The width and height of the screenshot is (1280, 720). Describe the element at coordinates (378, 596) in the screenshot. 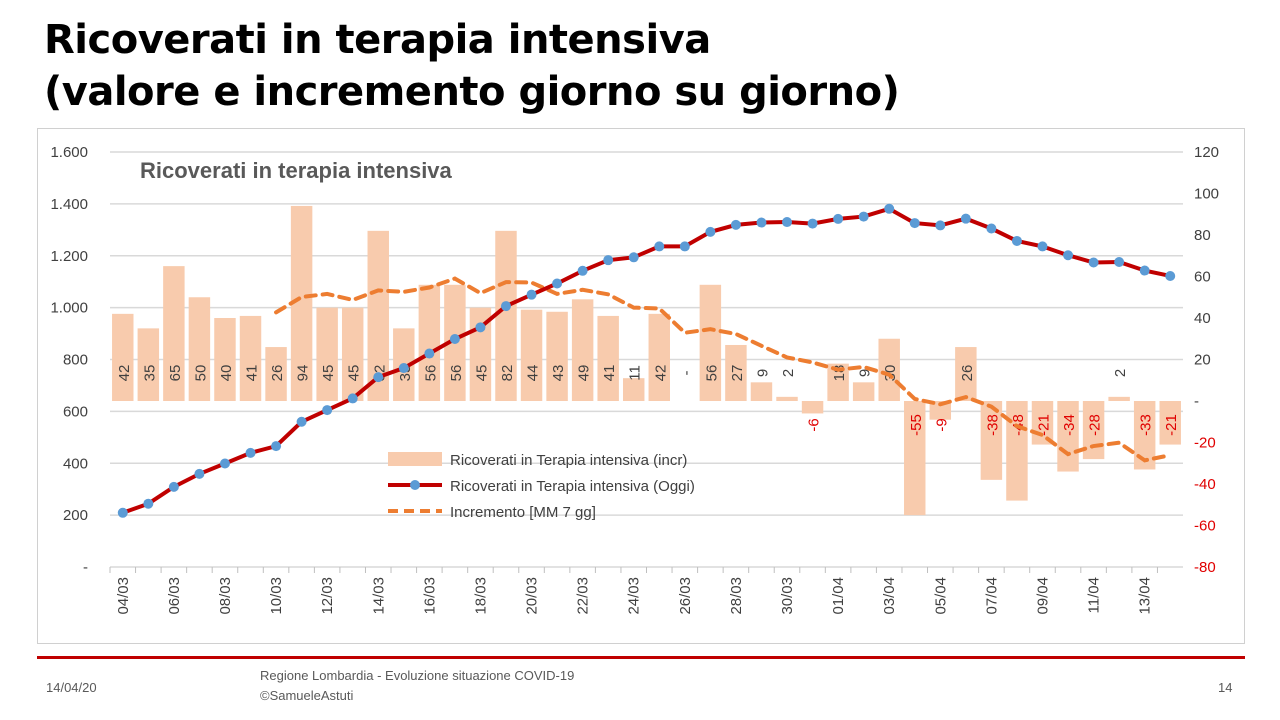

I see `x-tick-label: 14/03` at that location.